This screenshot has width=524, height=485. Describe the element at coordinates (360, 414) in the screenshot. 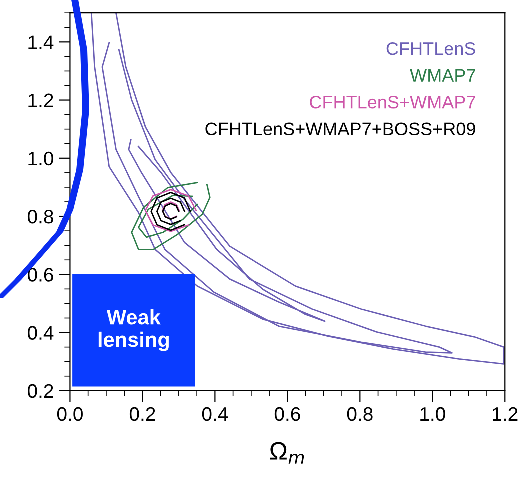

I see `x-tick-label: 0.8` at that location.